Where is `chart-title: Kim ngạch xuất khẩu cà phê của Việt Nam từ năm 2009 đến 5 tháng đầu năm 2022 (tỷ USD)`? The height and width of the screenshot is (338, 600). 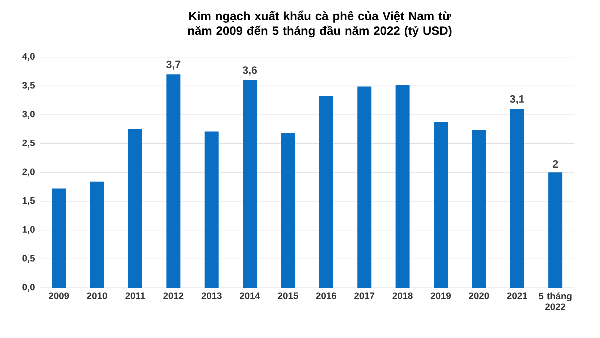
chart-title: Kim ngạch xuất khẩu cà phê của Việt Nam từ năm 2009 đến 5 tháng đầu năm 2022 (tỷ USD) is located at coordinates (320, 24).